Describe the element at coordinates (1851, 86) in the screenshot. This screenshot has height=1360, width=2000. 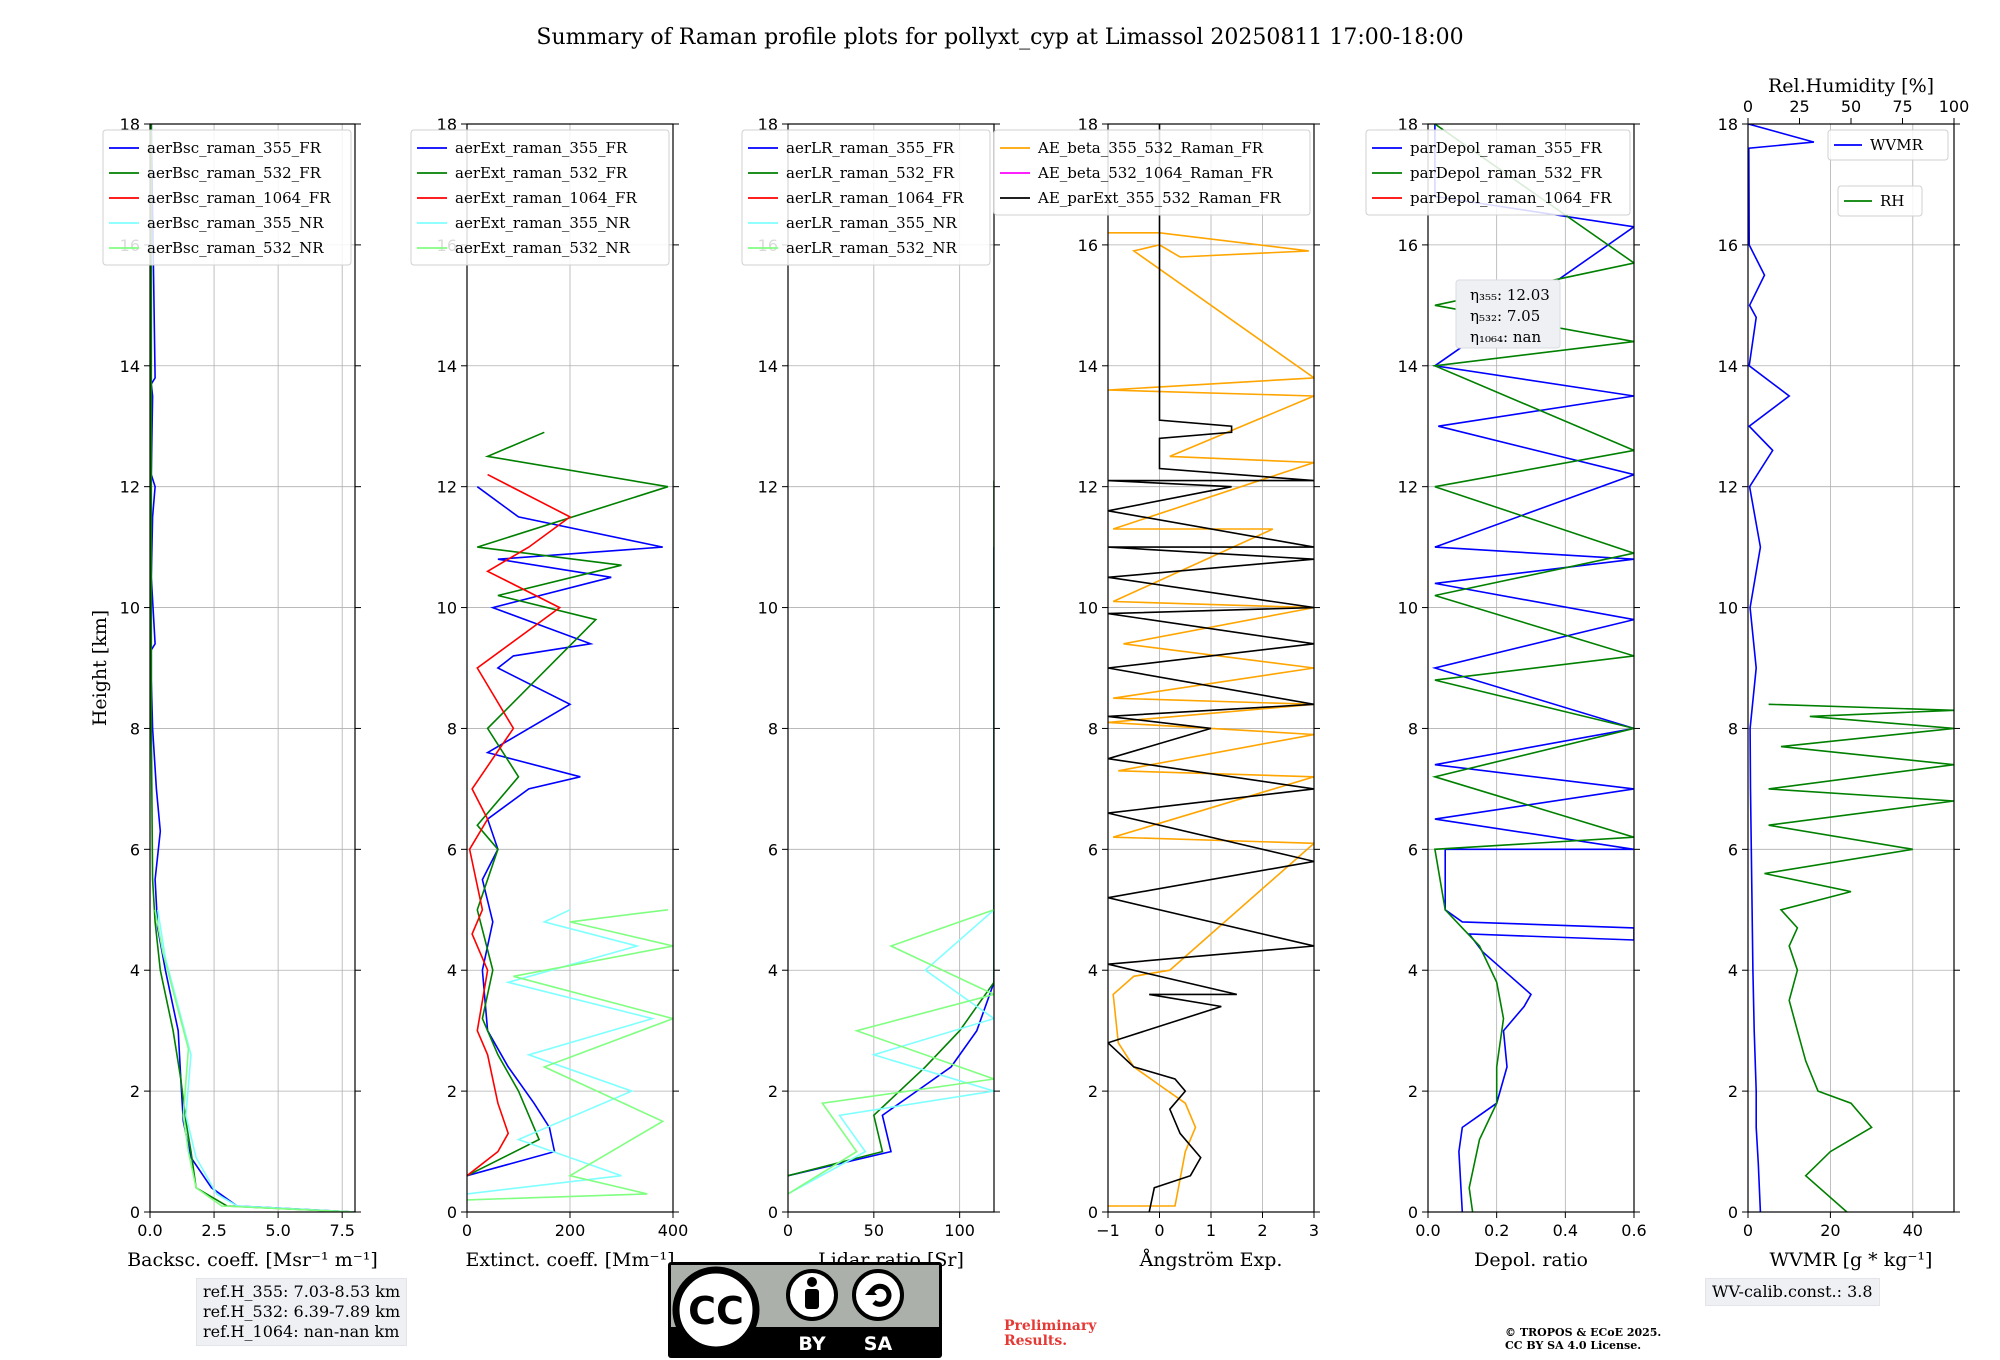
I see `top-xlabel-wv: Rel.Humidity [%]` at that location.